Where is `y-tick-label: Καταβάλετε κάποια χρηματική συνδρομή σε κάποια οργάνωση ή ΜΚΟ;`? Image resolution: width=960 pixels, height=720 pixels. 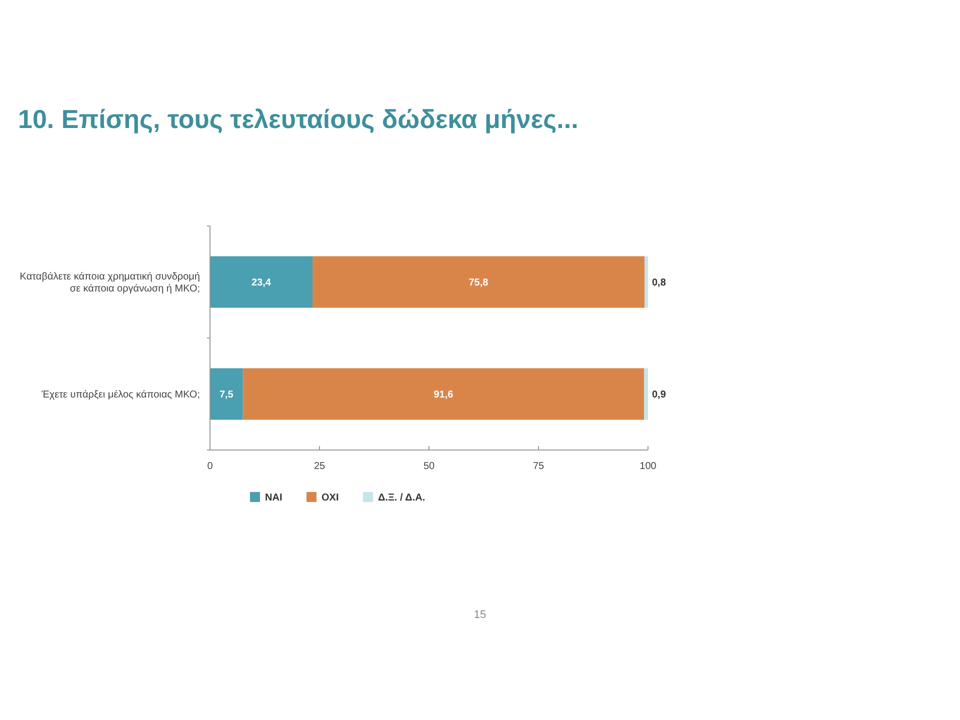
y-tick-label: Καταβάλετε κάποια χρηματική συνδρομή σε κάποια οργάνωση ή ΜΚΟ; is located at coordinates (110, 283).